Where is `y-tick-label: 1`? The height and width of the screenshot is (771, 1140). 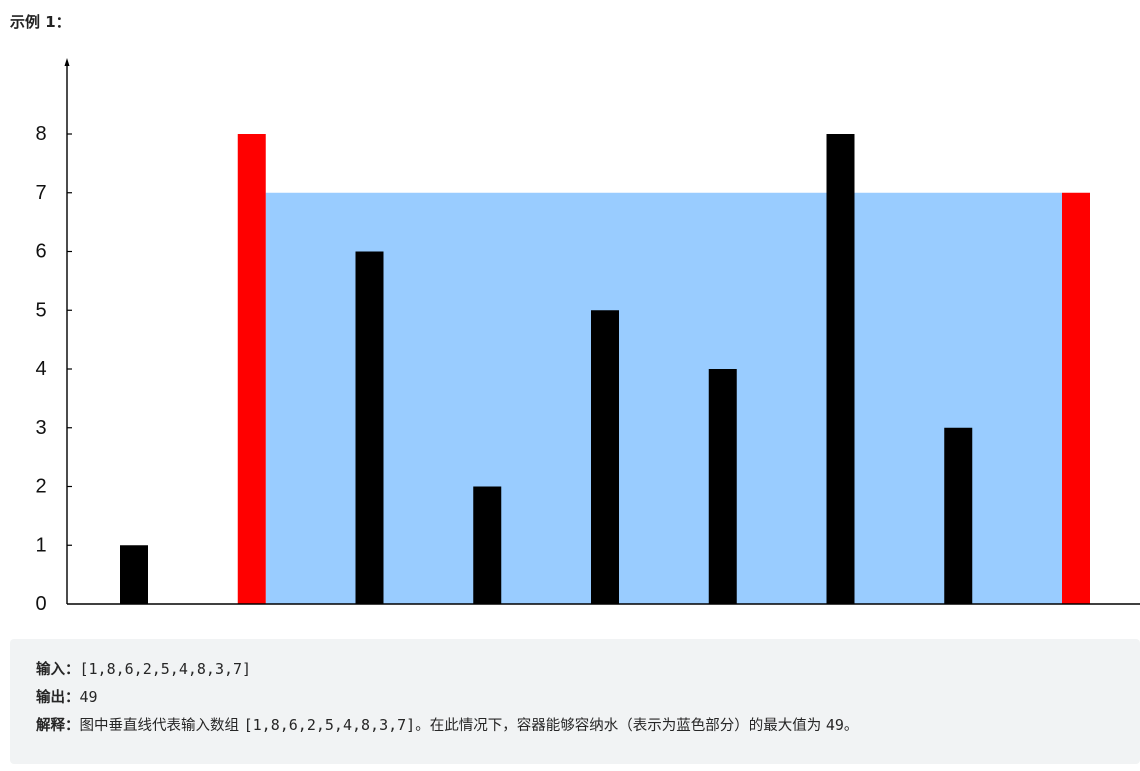 y-tick-label: 1 is located at coordinates (40, 545).